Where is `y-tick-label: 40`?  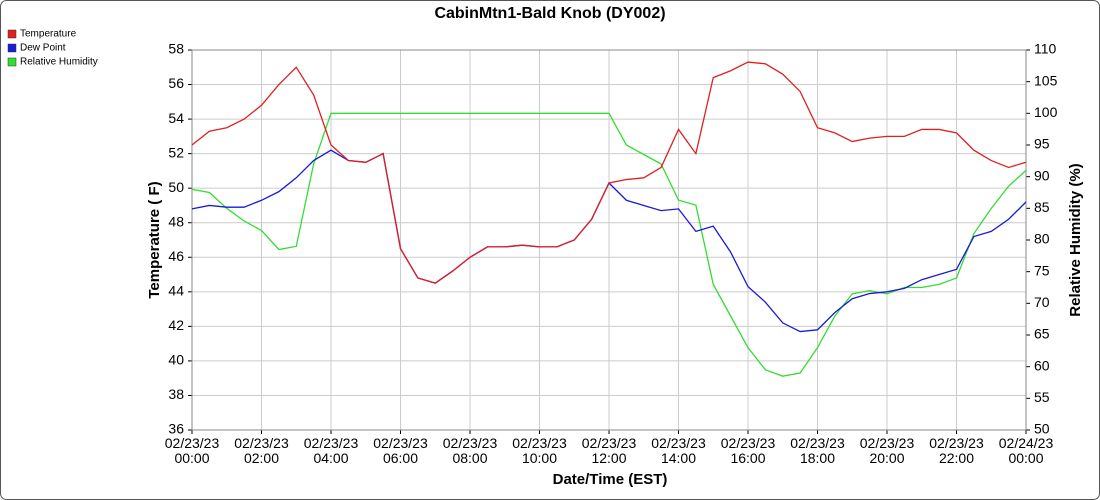 y-tick-label: 40 is located at coordinates (176, 360).